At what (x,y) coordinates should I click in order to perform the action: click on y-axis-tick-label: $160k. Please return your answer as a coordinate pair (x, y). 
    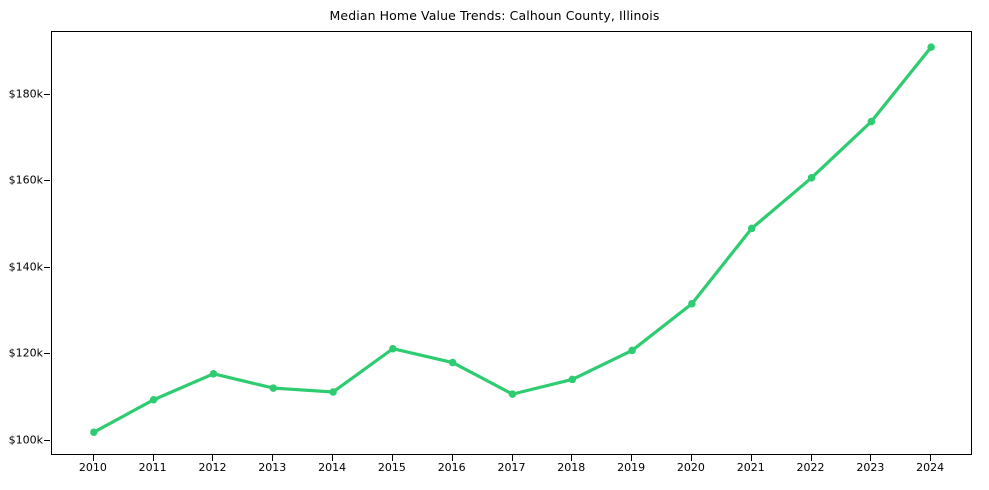
    Looking at the image, I should click on (25, 180).